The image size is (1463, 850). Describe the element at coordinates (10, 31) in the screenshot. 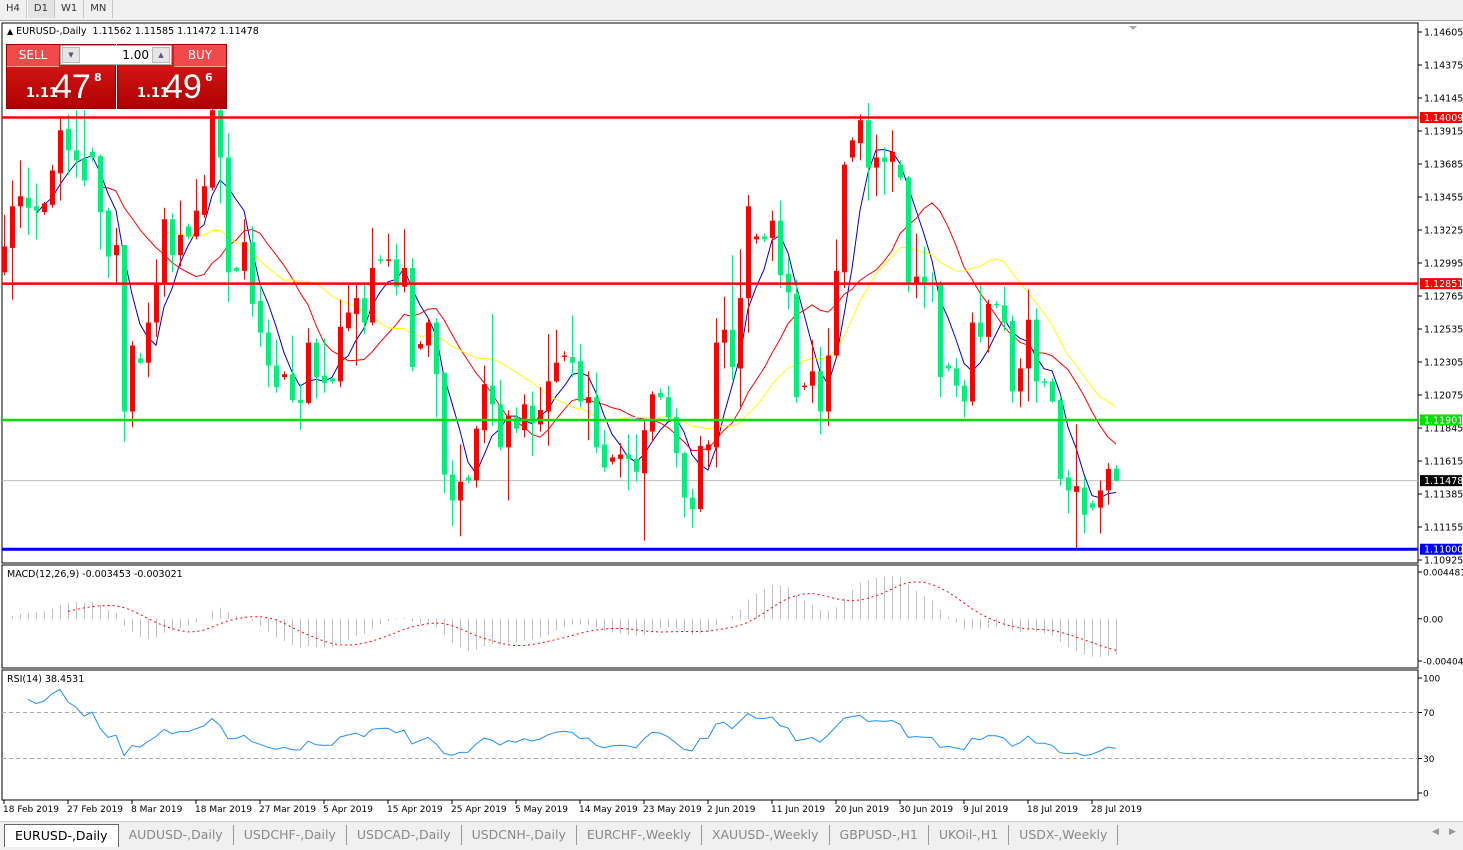

I see `collapse-triangle-icon: ▲` at that location.